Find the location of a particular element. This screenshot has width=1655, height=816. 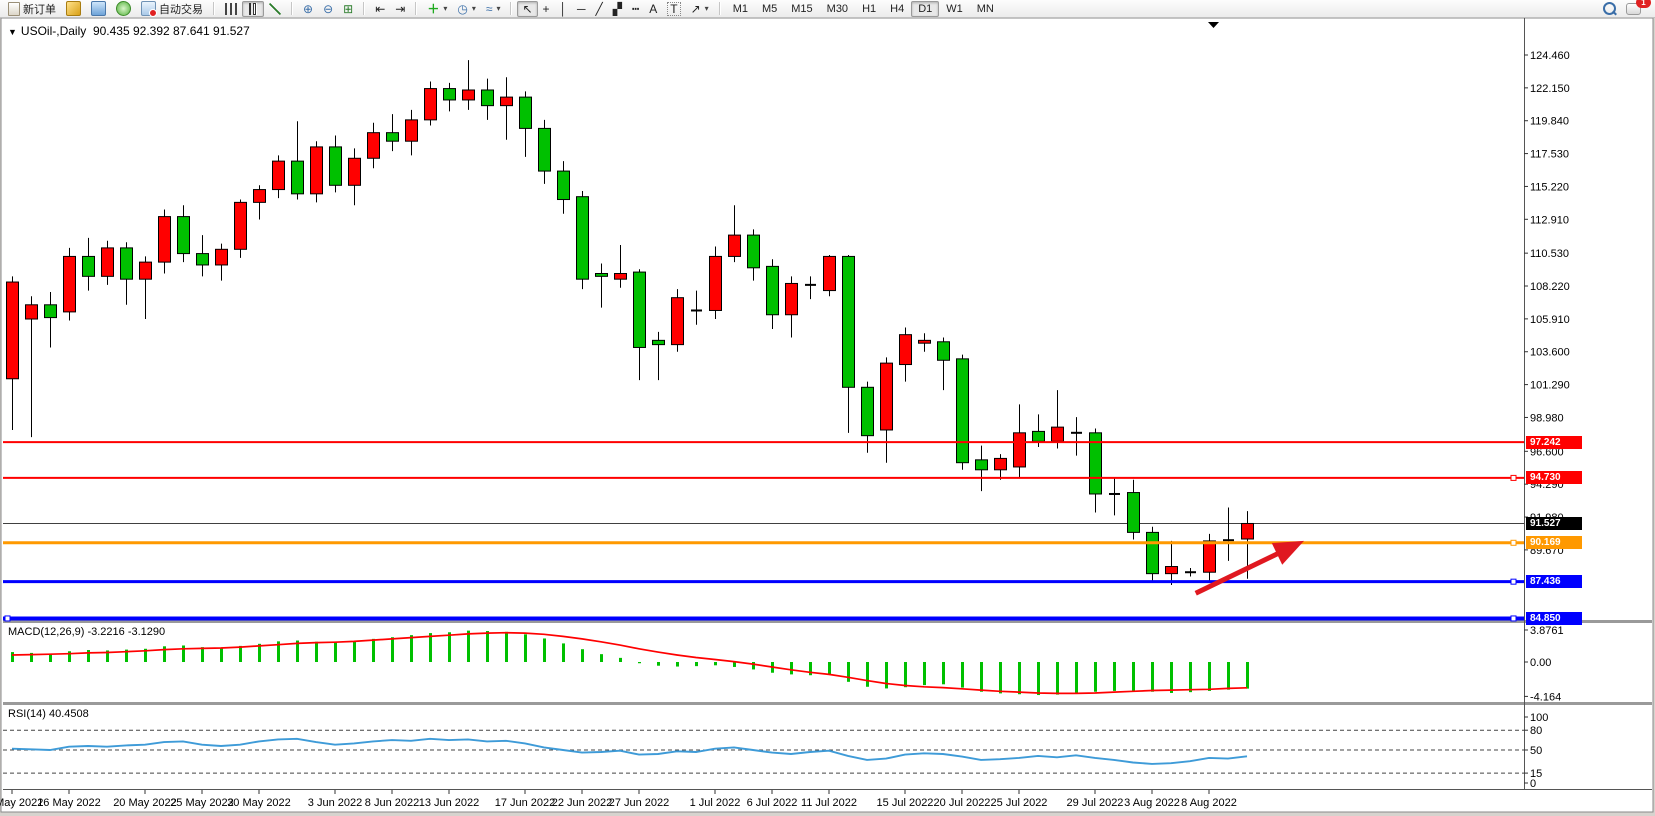

date-tick-label: 22 Jun 2022 is located at coordinates (582, 803).